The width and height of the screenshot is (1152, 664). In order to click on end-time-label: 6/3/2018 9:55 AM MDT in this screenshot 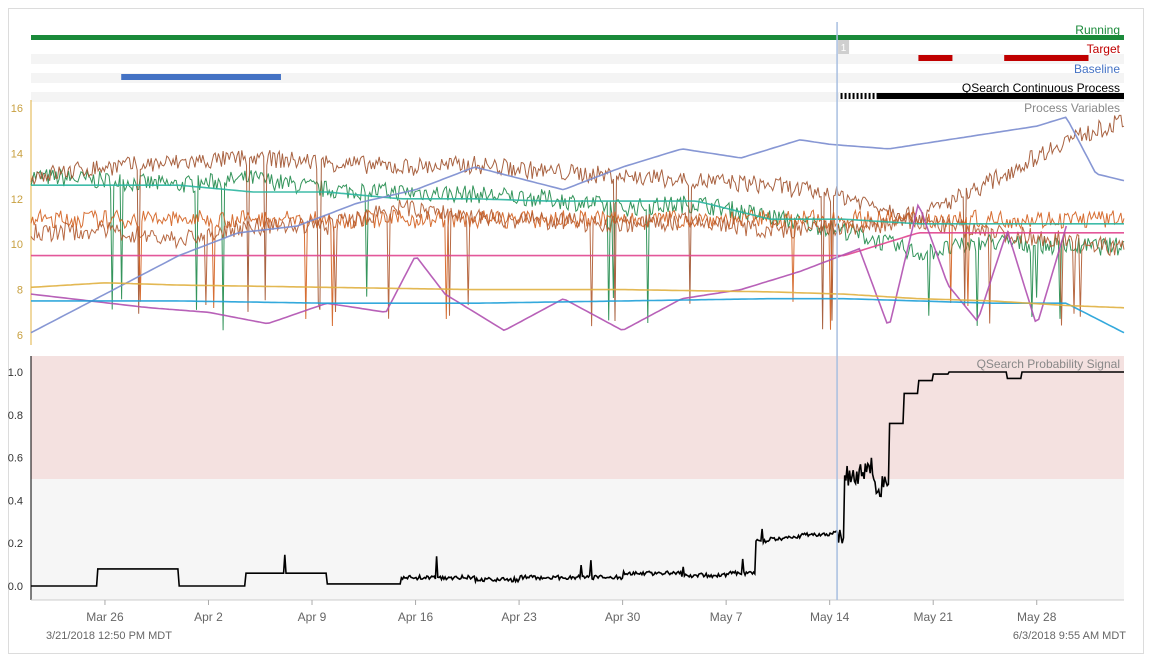, I will do `click(1069, 636)`.